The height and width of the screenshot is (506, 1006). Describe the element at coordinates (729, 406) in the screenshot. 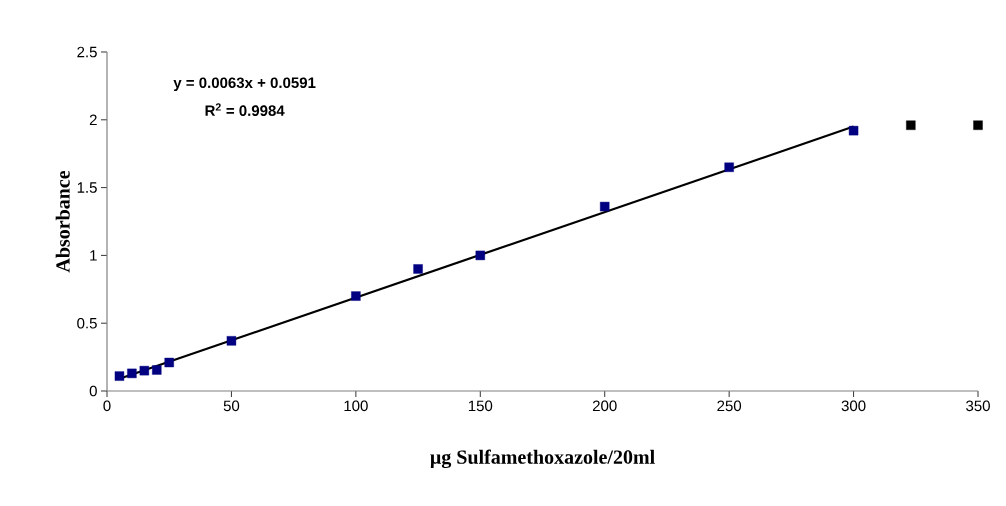

I see `x-tick-label: 250` at that location.